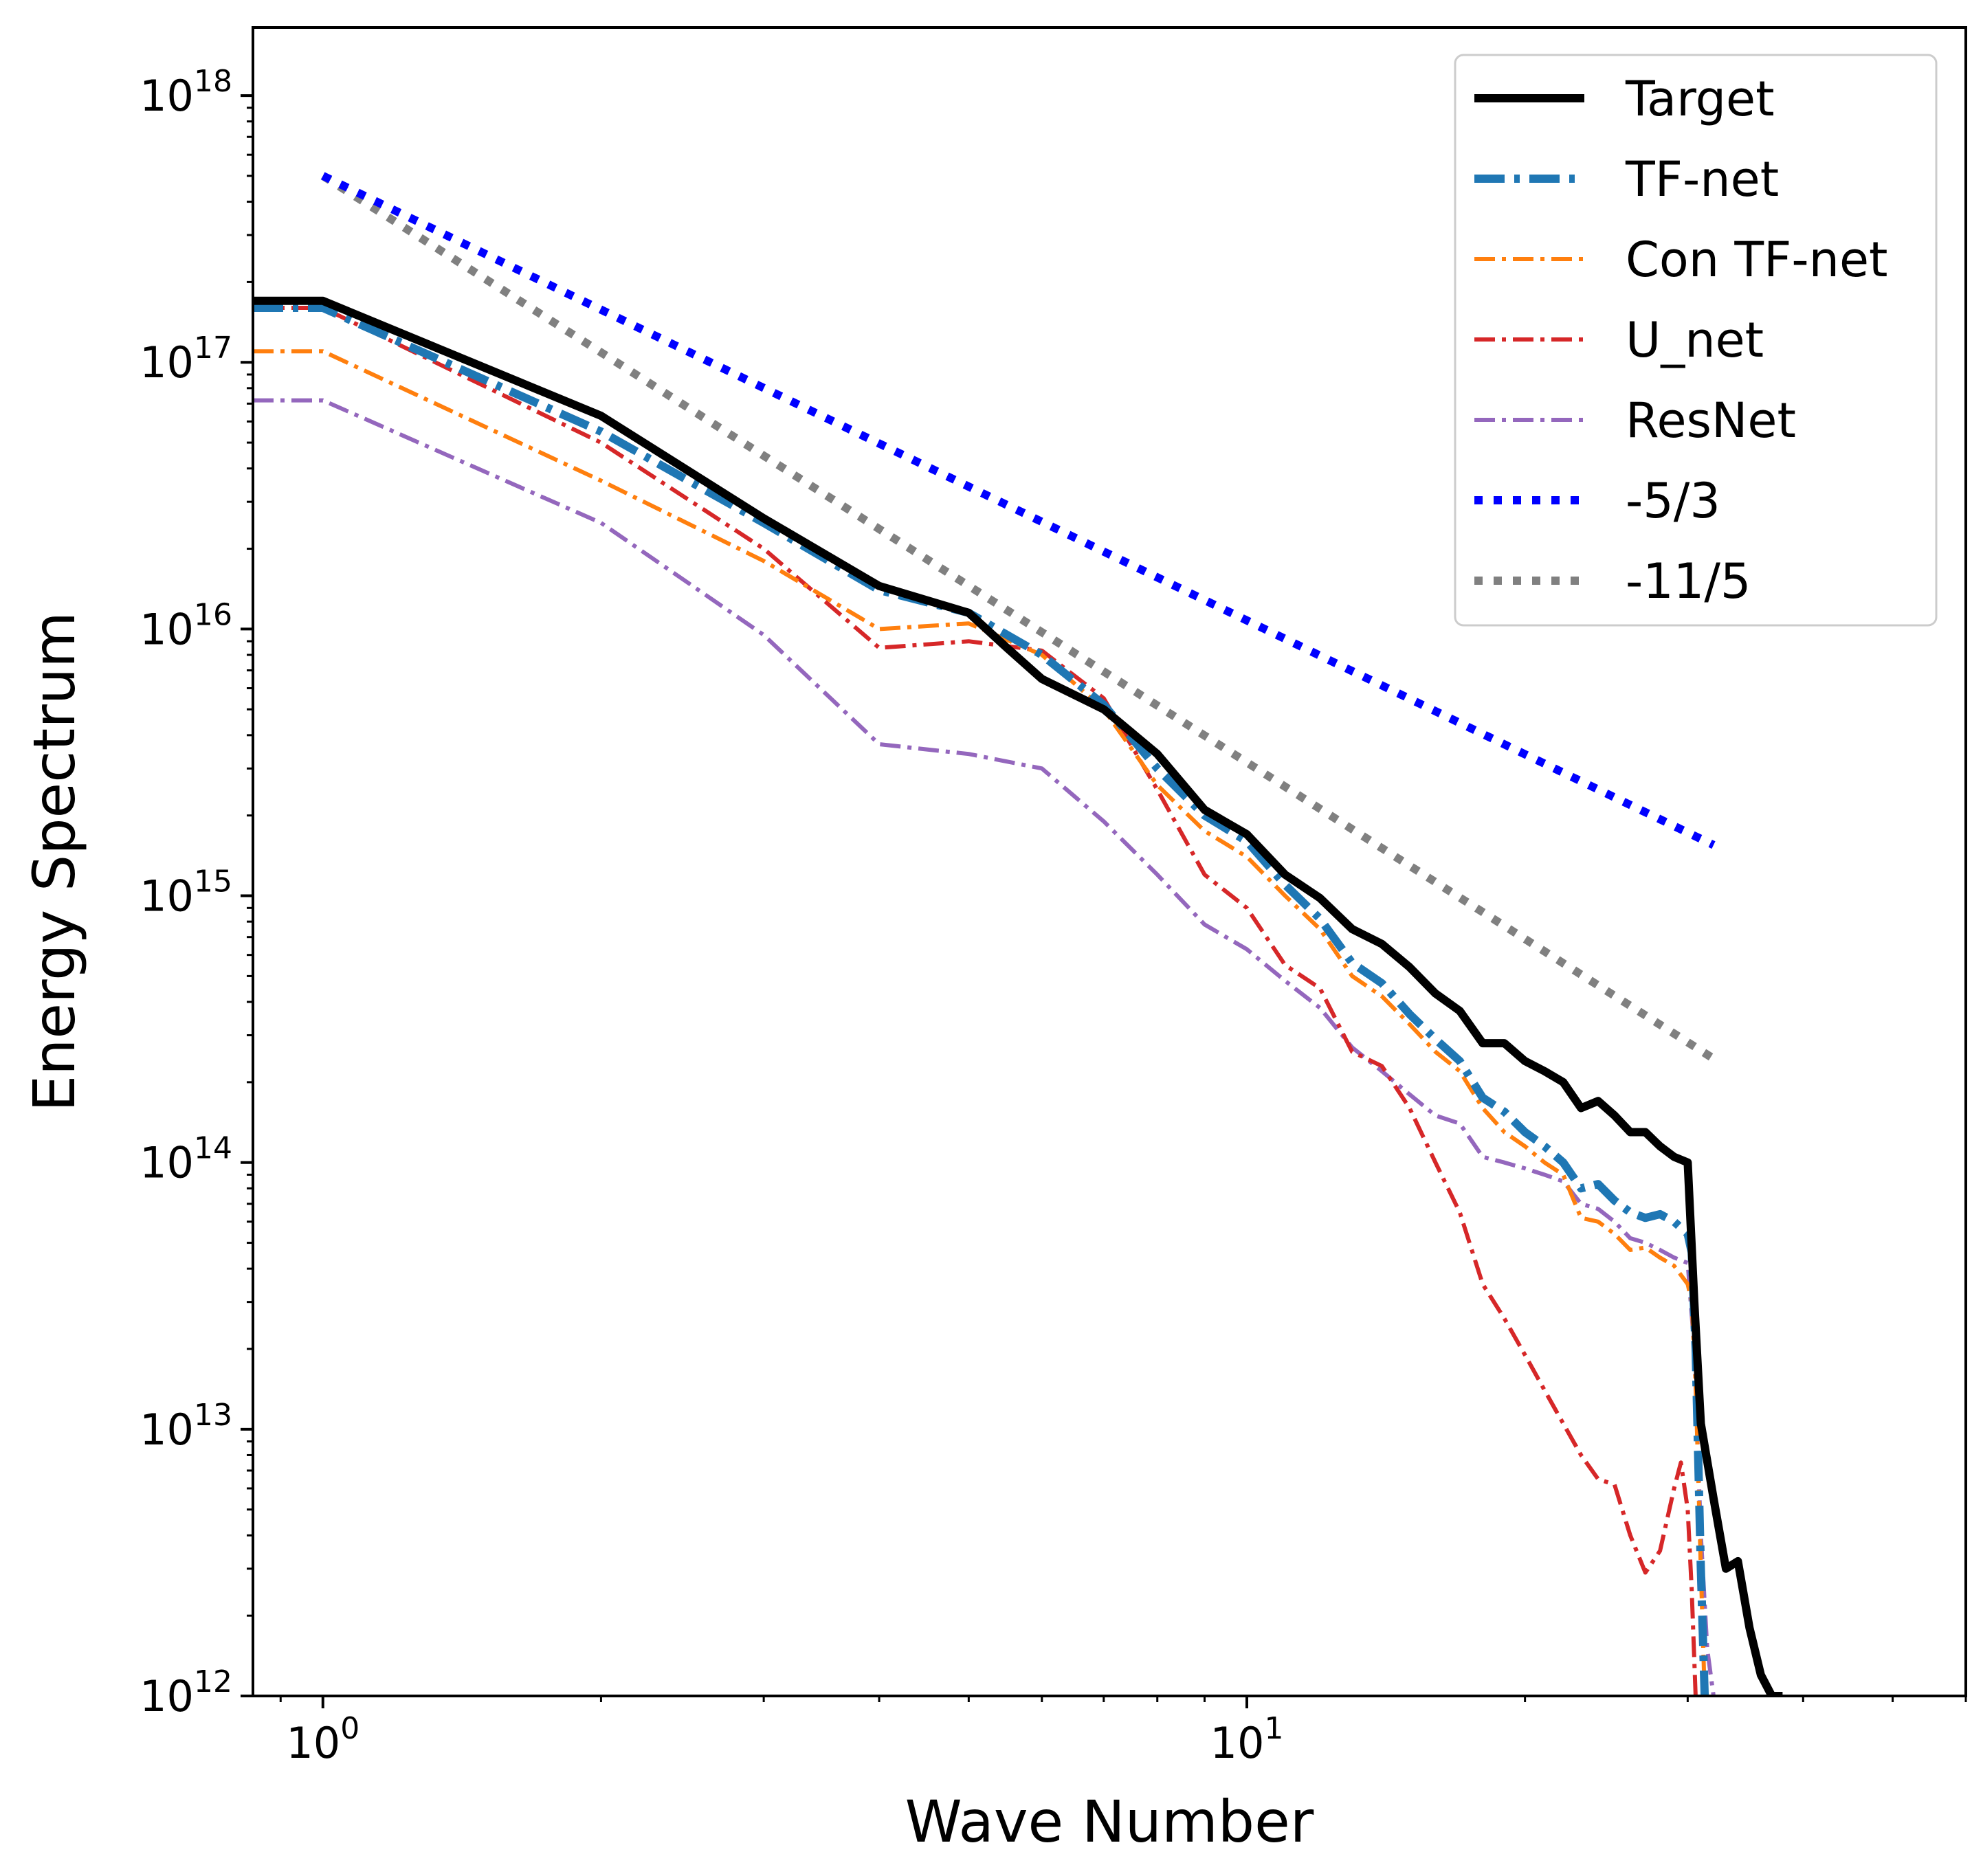 The image size is (1983, 1876). Describe the element at coordinates (186, 1427) in the screenshot. I see `y-tick-label: 1013` at that location.